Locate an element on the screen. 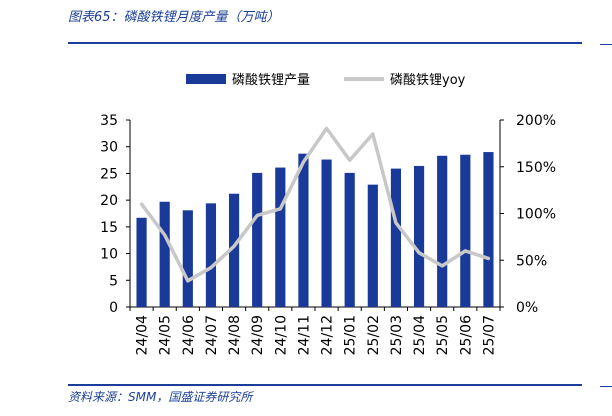 The height and width of the screenshot is (416, 612). y2-tick-label: 0% is located at coordinates (527, 308).